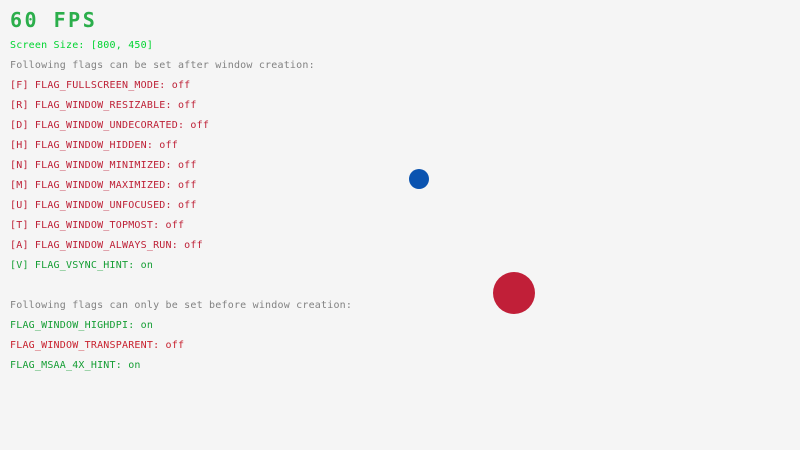 This screenshot has width=800, height=450. I want to click on flag-fullscreen-mode: [F] FLAG_FULLSCREEN_MODE: off, so click(100, 85).